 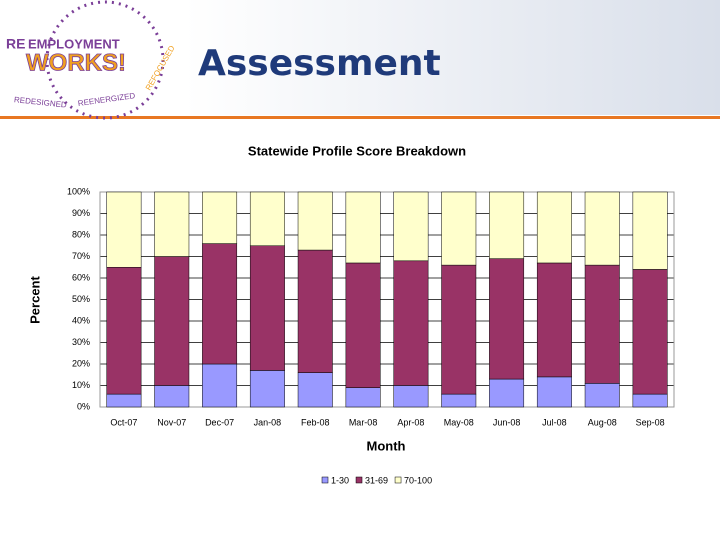 I want to click on x-tick-label: Nov-07, so click(x=171, y=422).